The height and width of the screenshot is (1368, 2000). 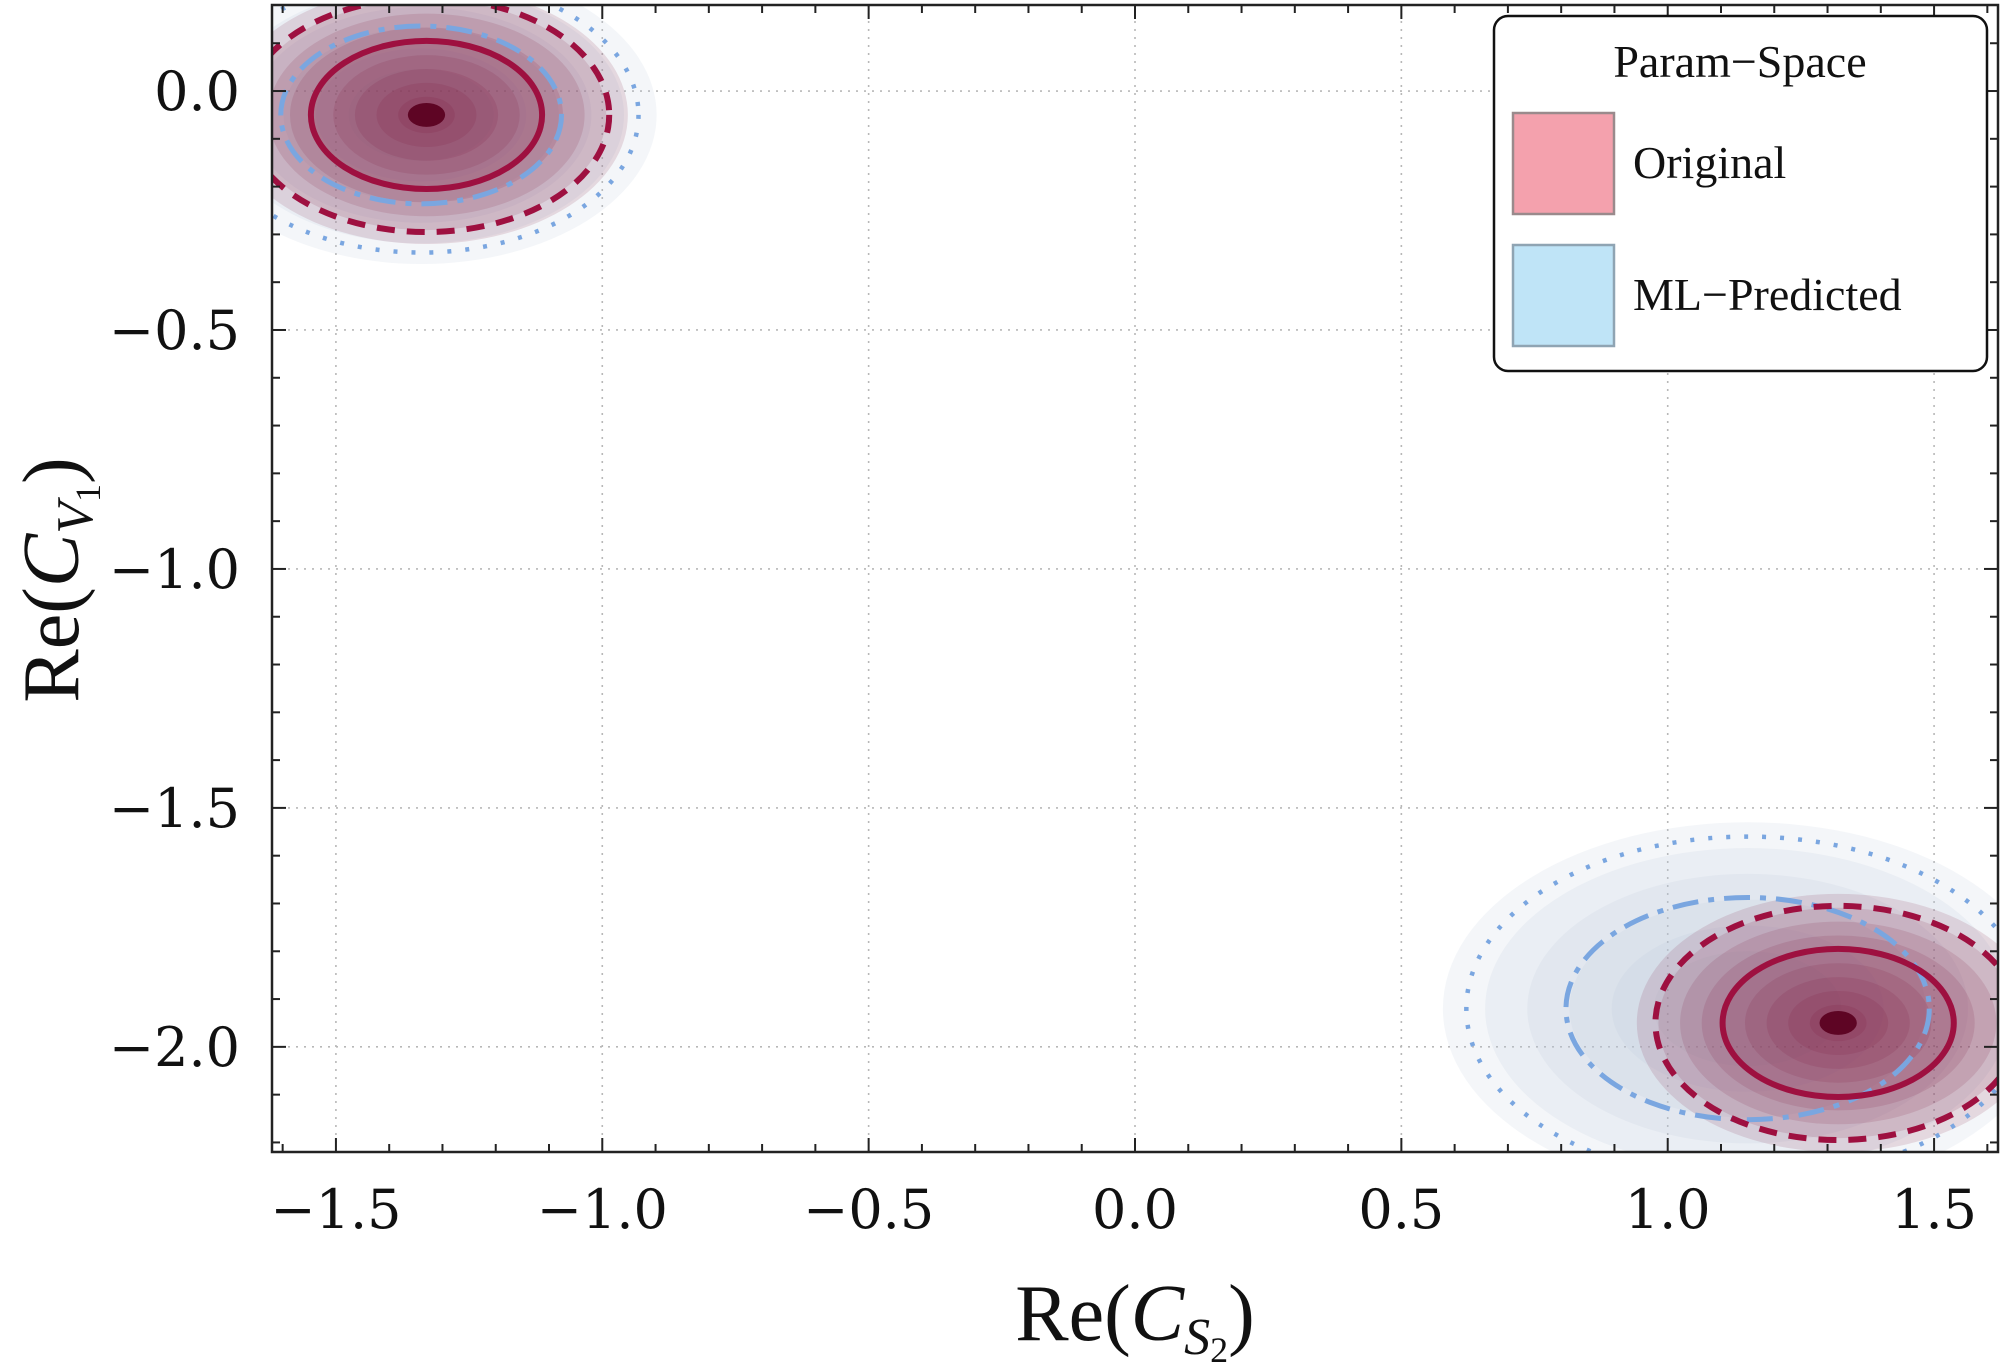 What do you see at coordinates (1401, 1209) in the screenshot?
I see `x-tick-label: 0.5` at bounding box center [1401, 1209].